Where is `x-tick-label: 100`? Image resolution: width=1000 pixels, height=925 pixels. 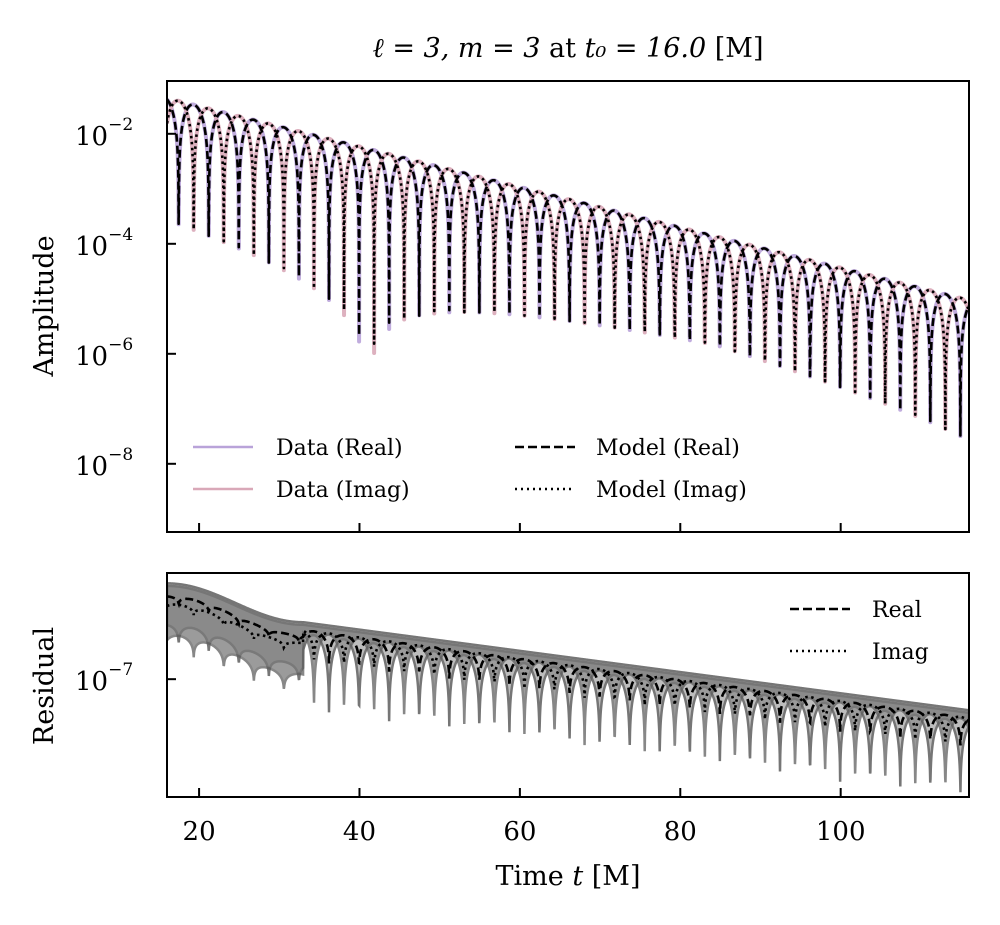
x-tick-label: 100 is located at coordinates (841, 832).